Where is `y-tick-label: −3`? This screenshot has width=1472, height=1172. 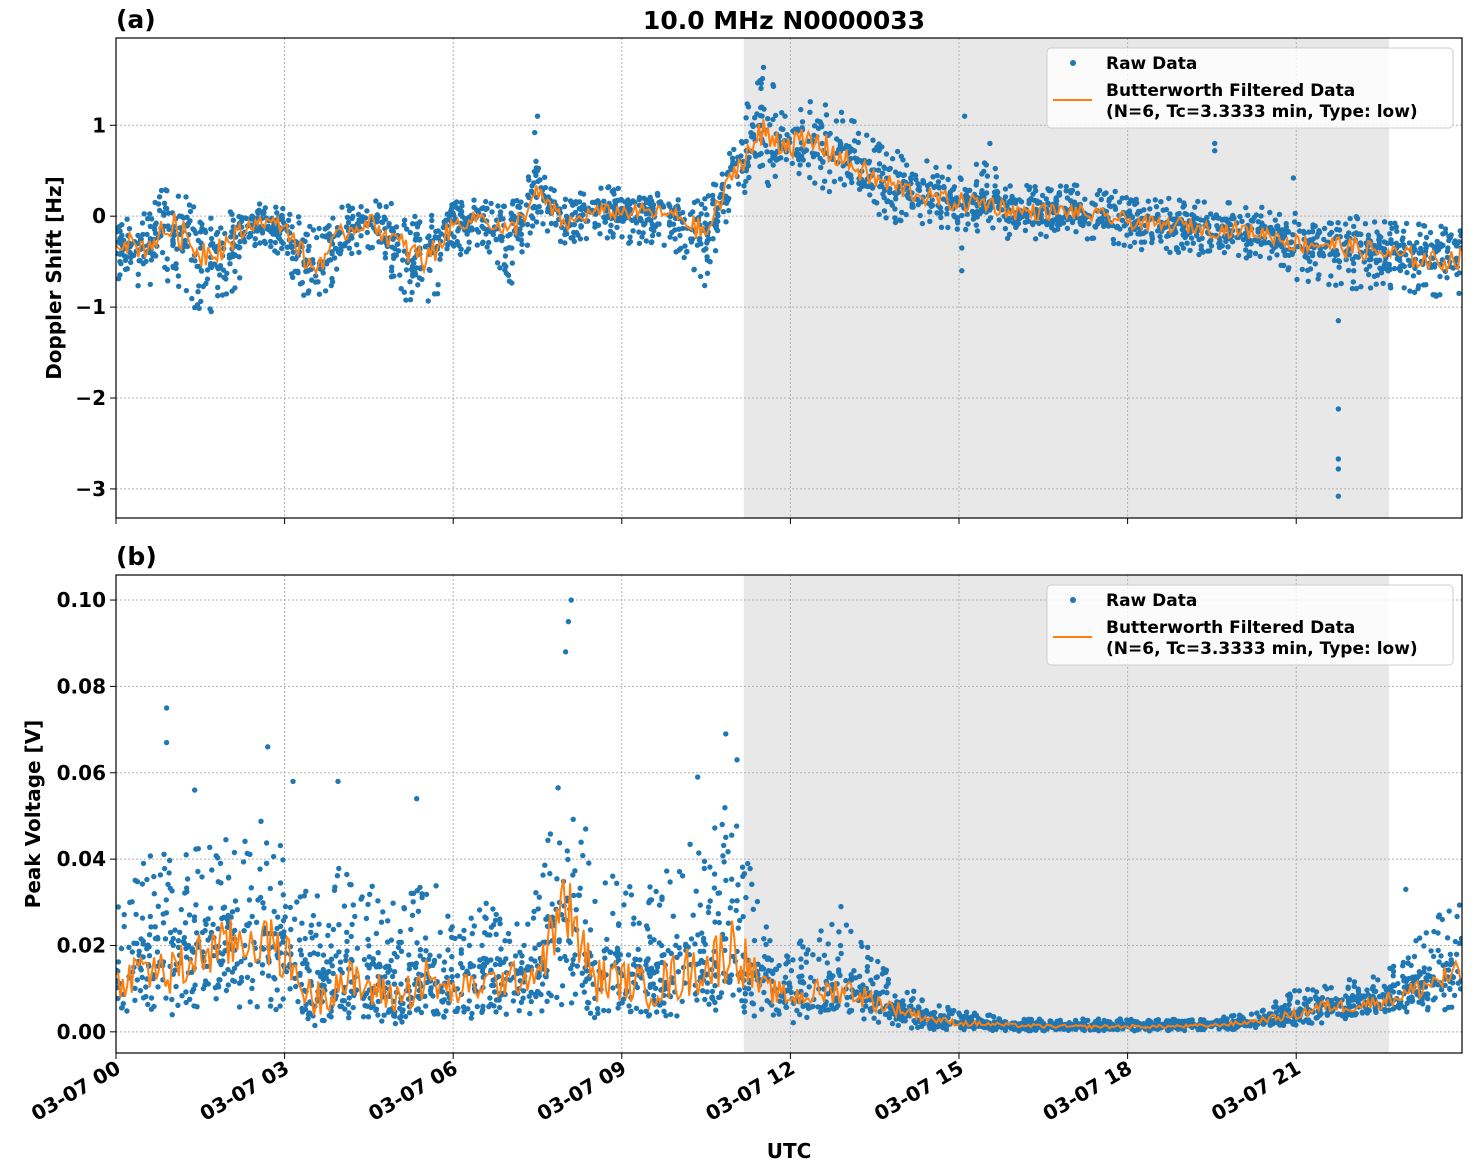 y-tick-label: −3 is located at coordinates (90, 489).